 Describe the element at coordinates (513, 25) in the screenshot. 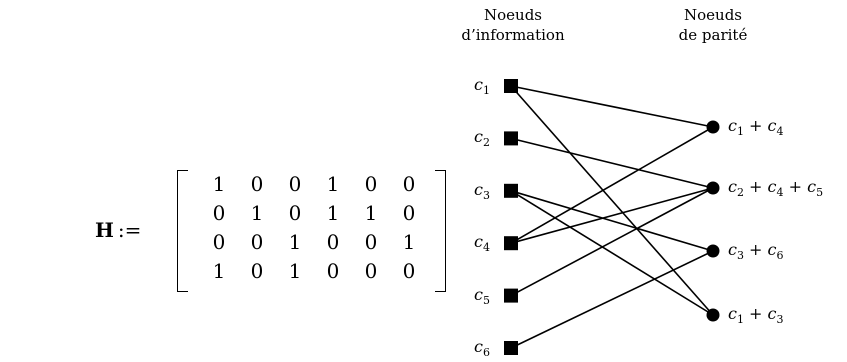

I see `info-nodes-title: Noeuds d’information` at that location.